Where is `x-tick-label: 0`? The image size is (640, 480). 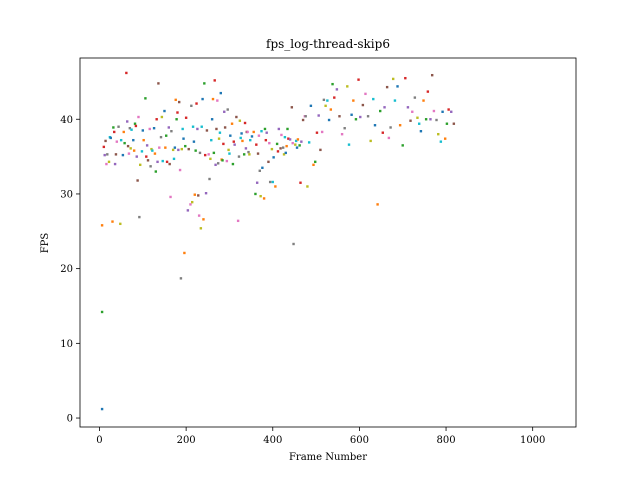 x-tick-label: 0 is located at coordinates (99, 440).